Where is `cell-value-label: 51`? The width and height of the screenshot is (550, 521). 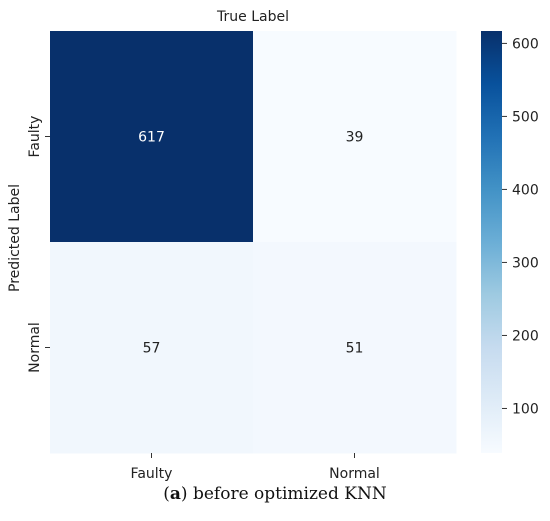
cell-value-label: 51 is located at coordinates (355, 349).